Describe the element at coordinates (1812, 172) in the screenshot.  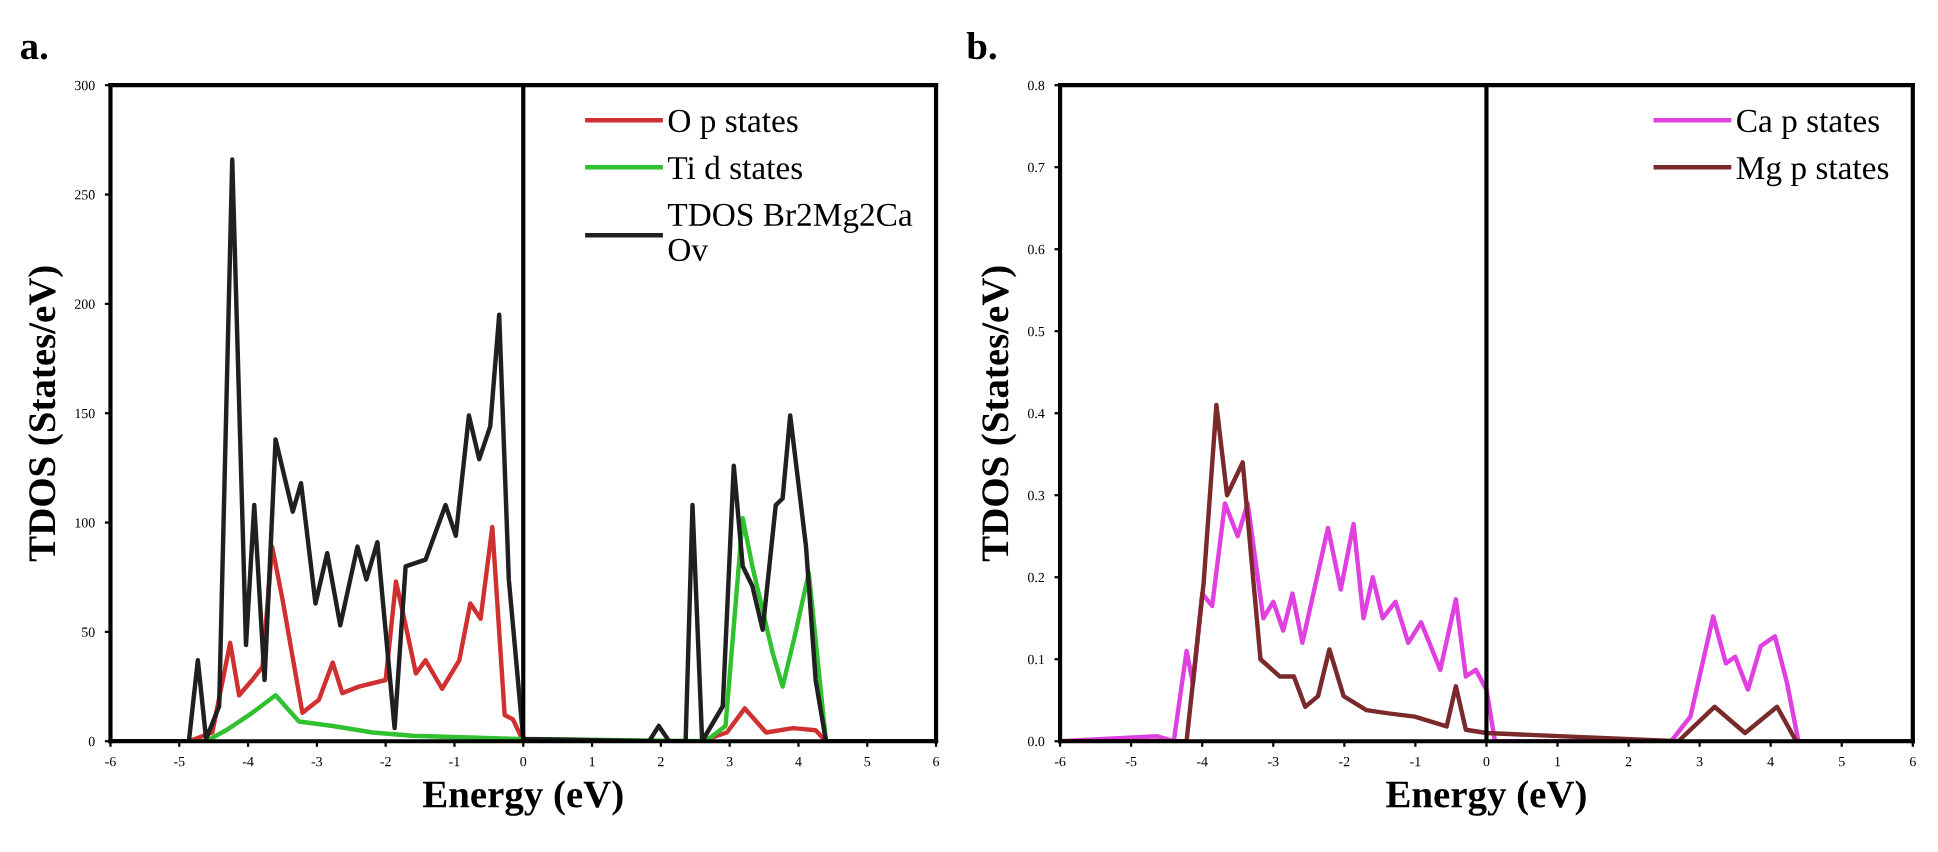
I see `legend-label: Mg p states` at that location.